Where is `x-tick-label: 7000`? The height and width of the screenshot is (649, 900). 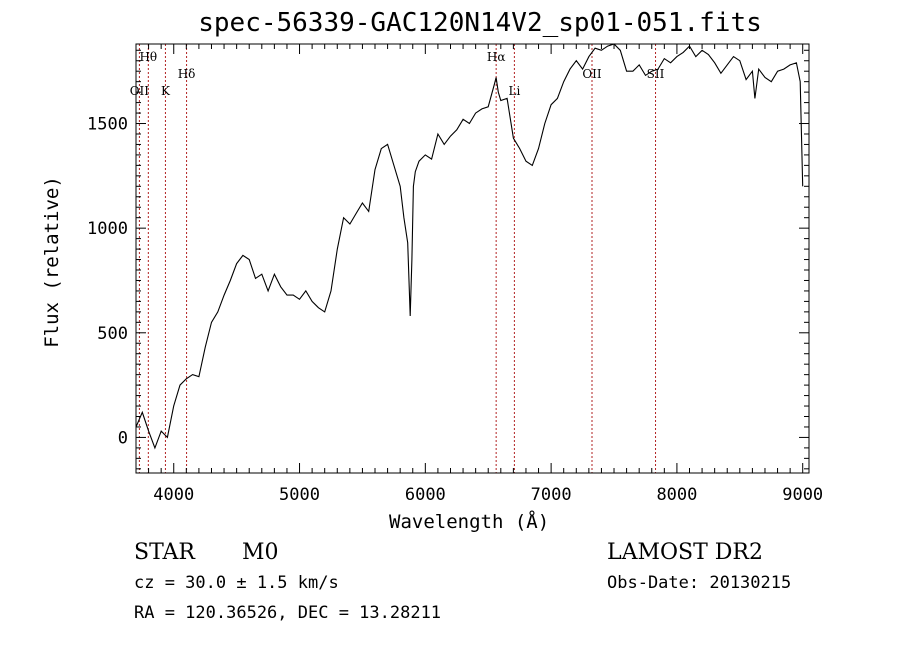 x-tick-label: 7000 is located at coordinates (551, 495).